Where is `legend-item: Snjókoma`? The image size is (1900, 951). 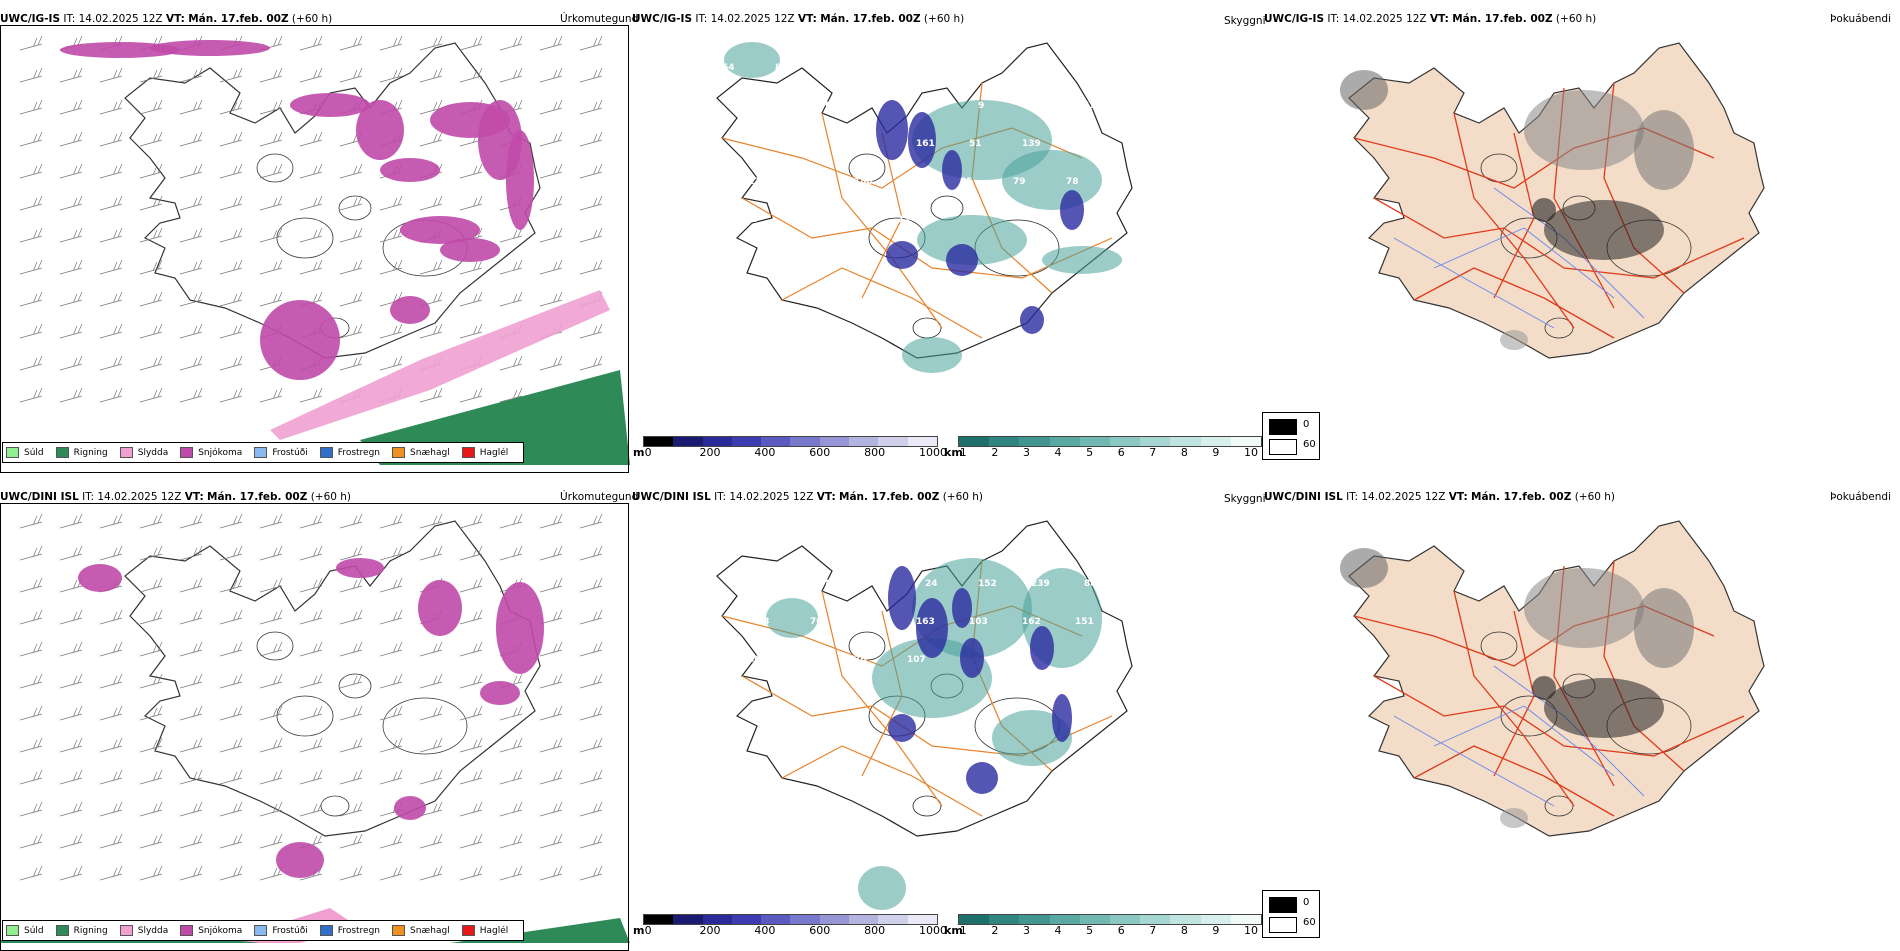
legend-item: Snjókoma is located at coordinates (211, 452).